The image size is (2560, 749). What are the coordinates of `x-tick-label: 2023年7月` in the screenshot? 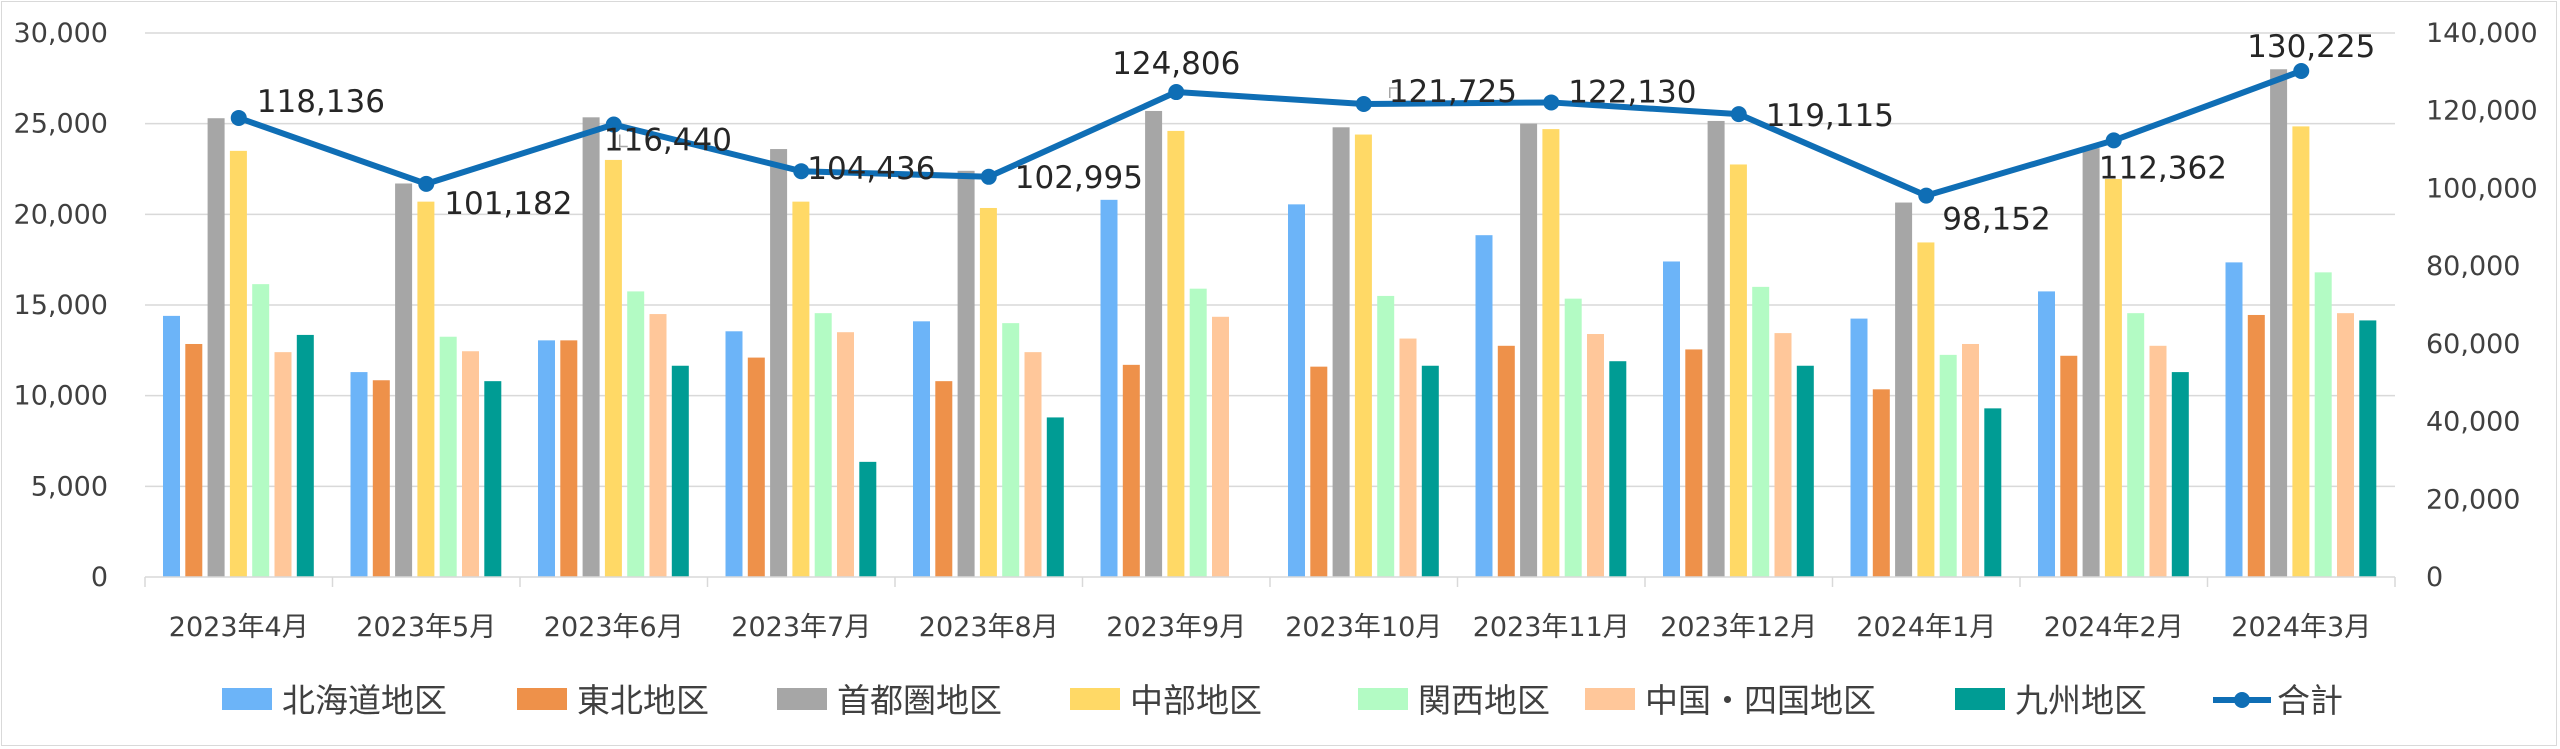 It's located at (801, 627).